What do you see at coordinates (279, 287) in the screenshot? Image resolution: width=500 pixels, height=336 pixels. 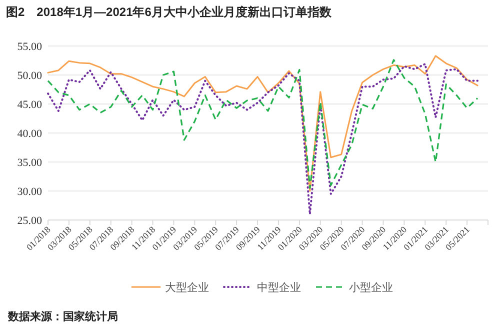 I see `legend-label: 中型企业` at bounding box center [279, 287].